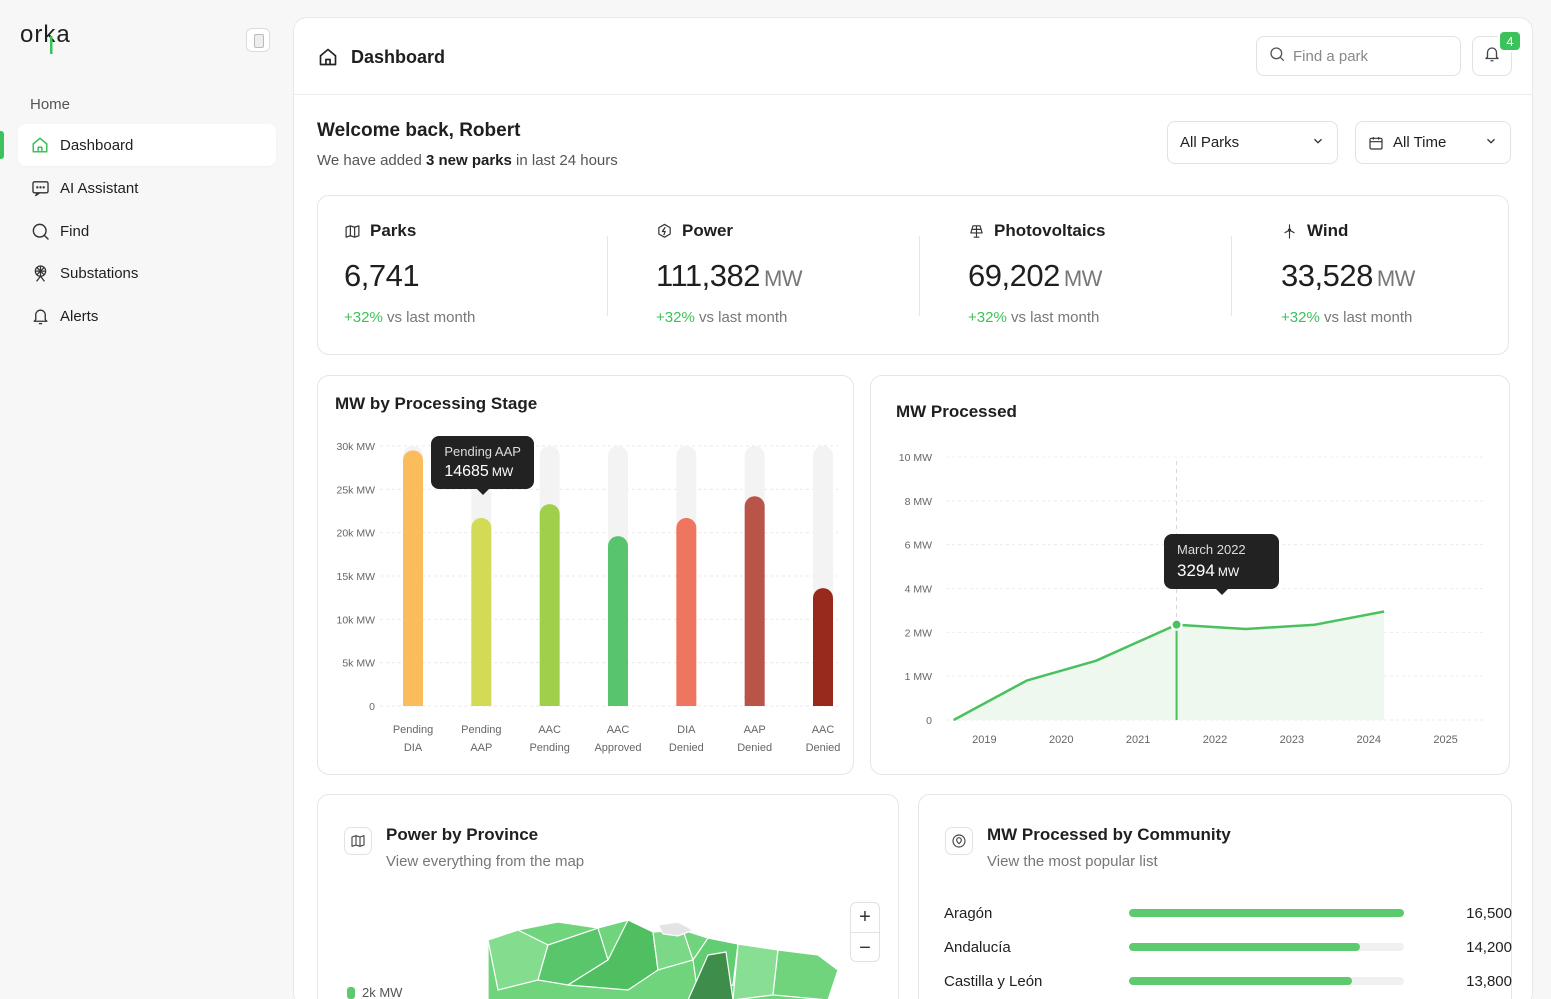 Image resolution: width=1551 pixels, height=999 pixels. I want to click on stat-label: Power, so click(708, 230).